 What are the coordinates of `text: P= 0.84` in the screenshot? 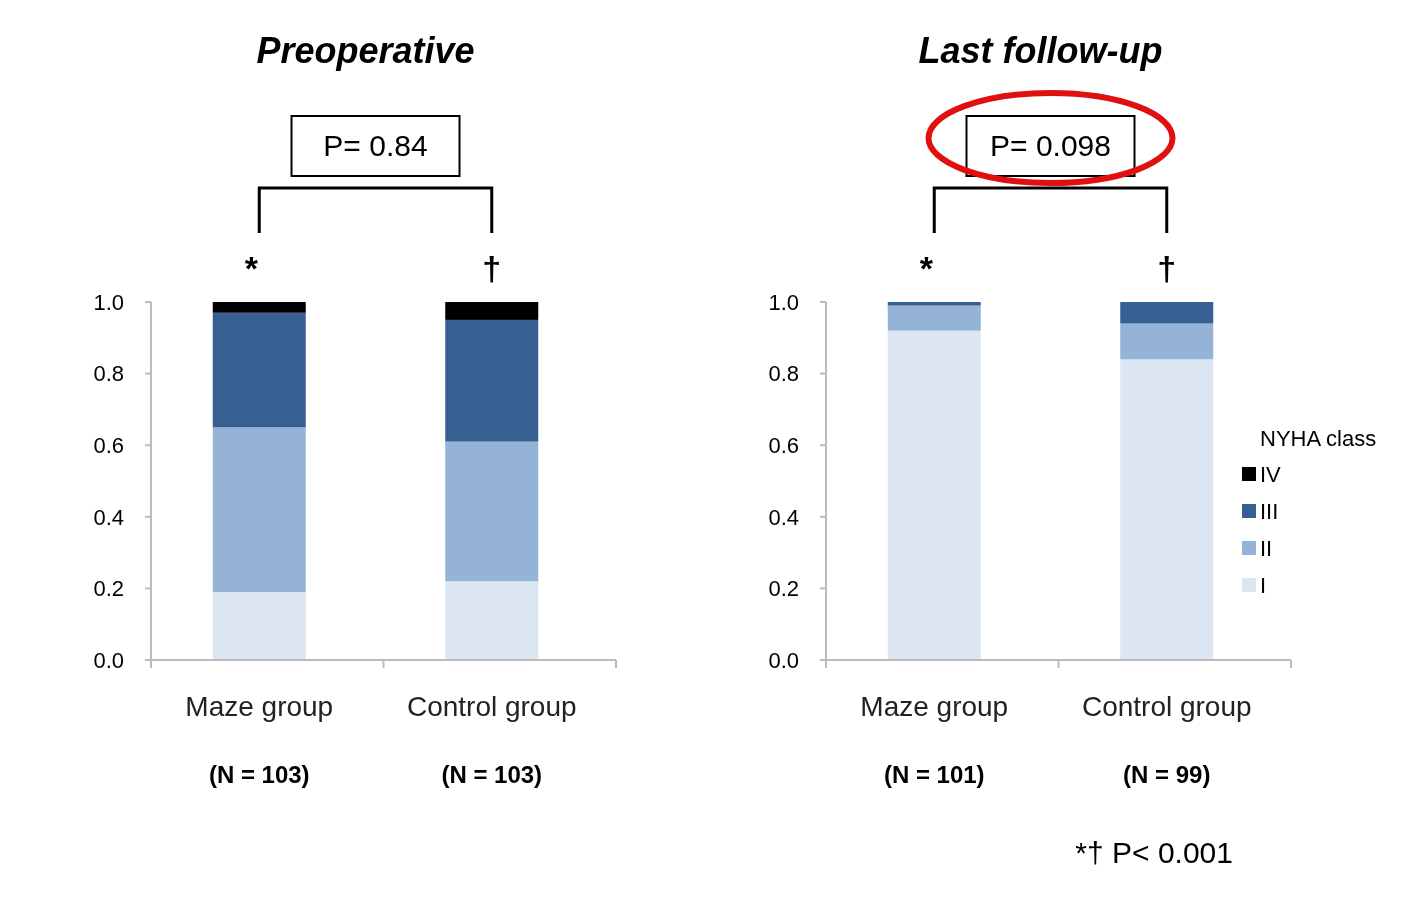 It's located at (375, 145).